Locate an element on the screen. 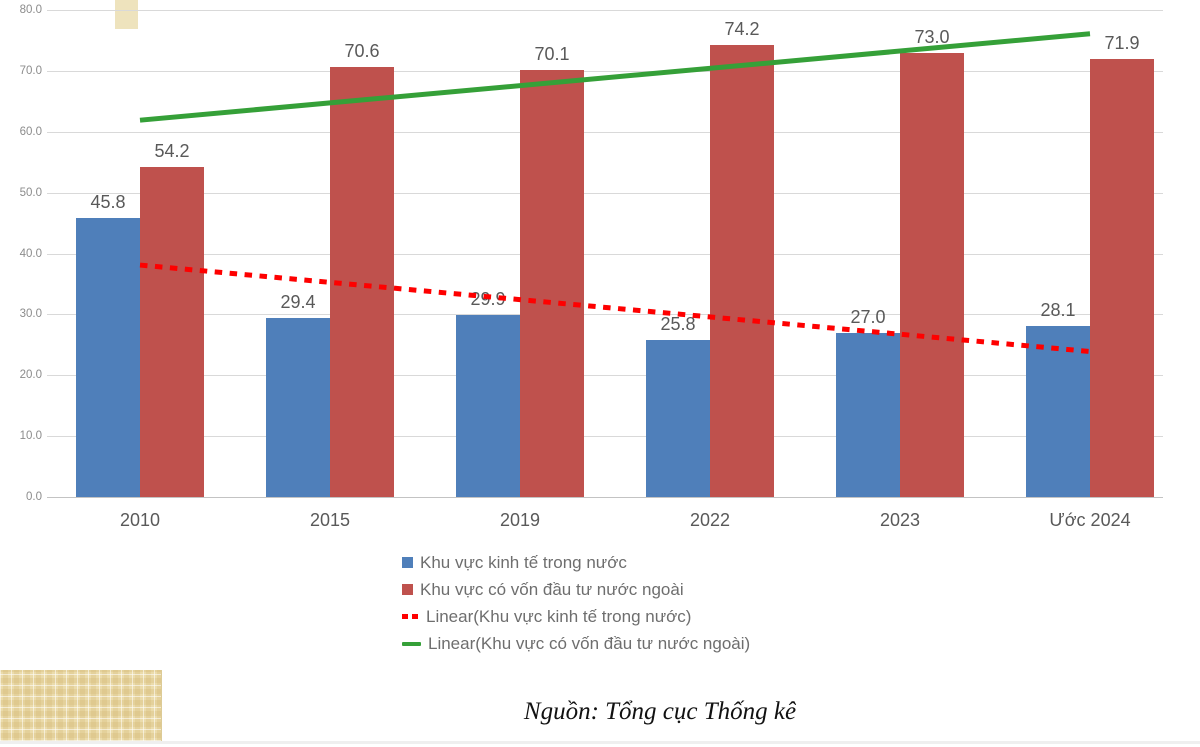  legend-label: Linear(Khu vực có vốn đầu tư nước ngoài) is located at coordinates (589, 643).